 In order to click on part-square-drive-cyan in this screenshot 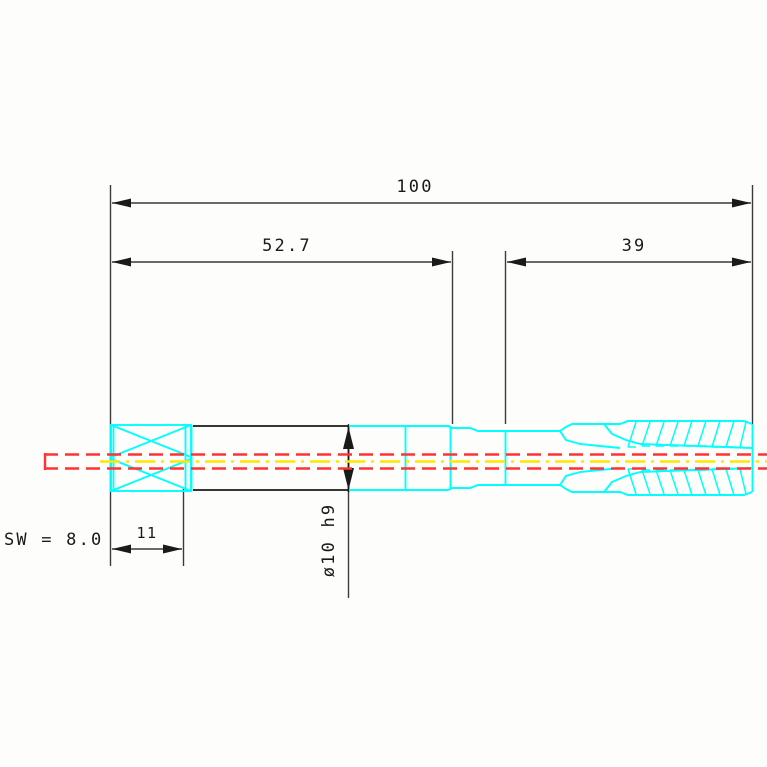, I will do `click(151, 458)`.